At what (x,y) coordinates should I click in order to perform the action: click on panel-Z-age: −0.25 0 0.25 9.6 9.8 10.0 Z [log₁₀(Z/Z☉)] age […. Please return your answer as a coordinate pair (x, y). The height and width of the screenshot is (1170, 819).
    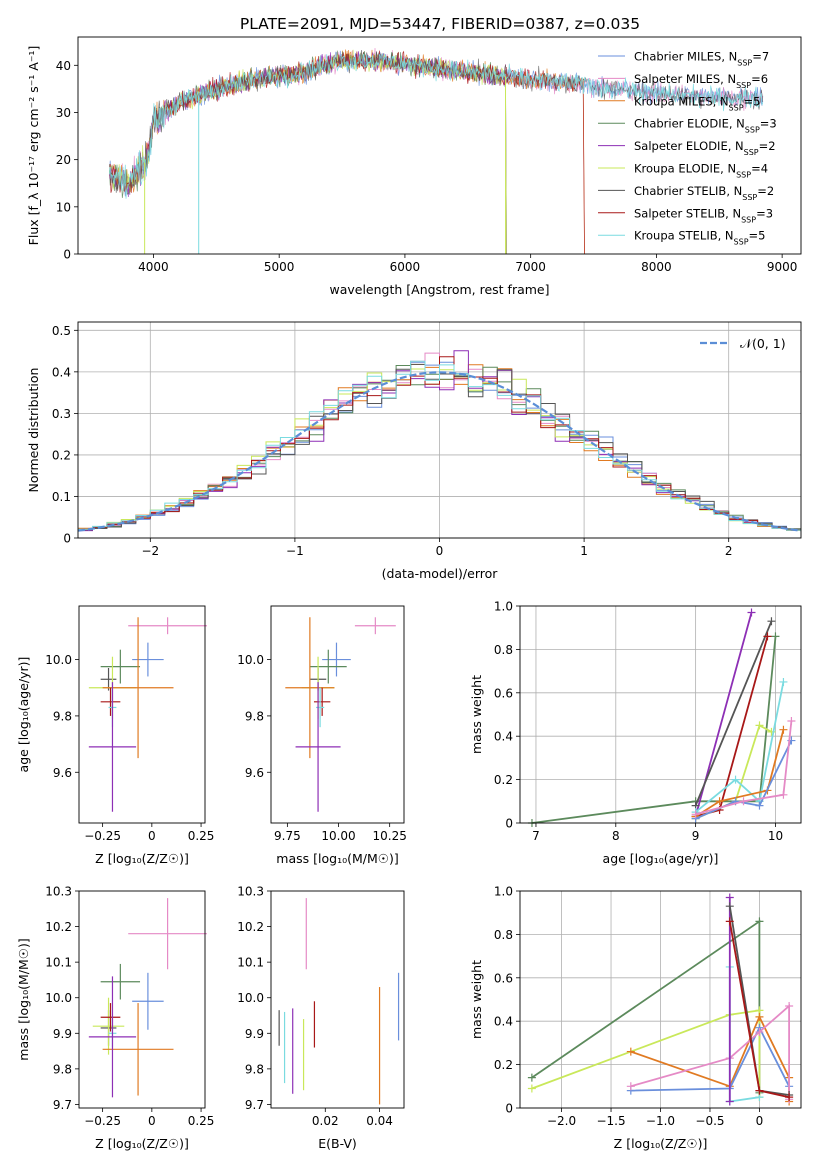
    Looking at the image, I should click on (115, 735).